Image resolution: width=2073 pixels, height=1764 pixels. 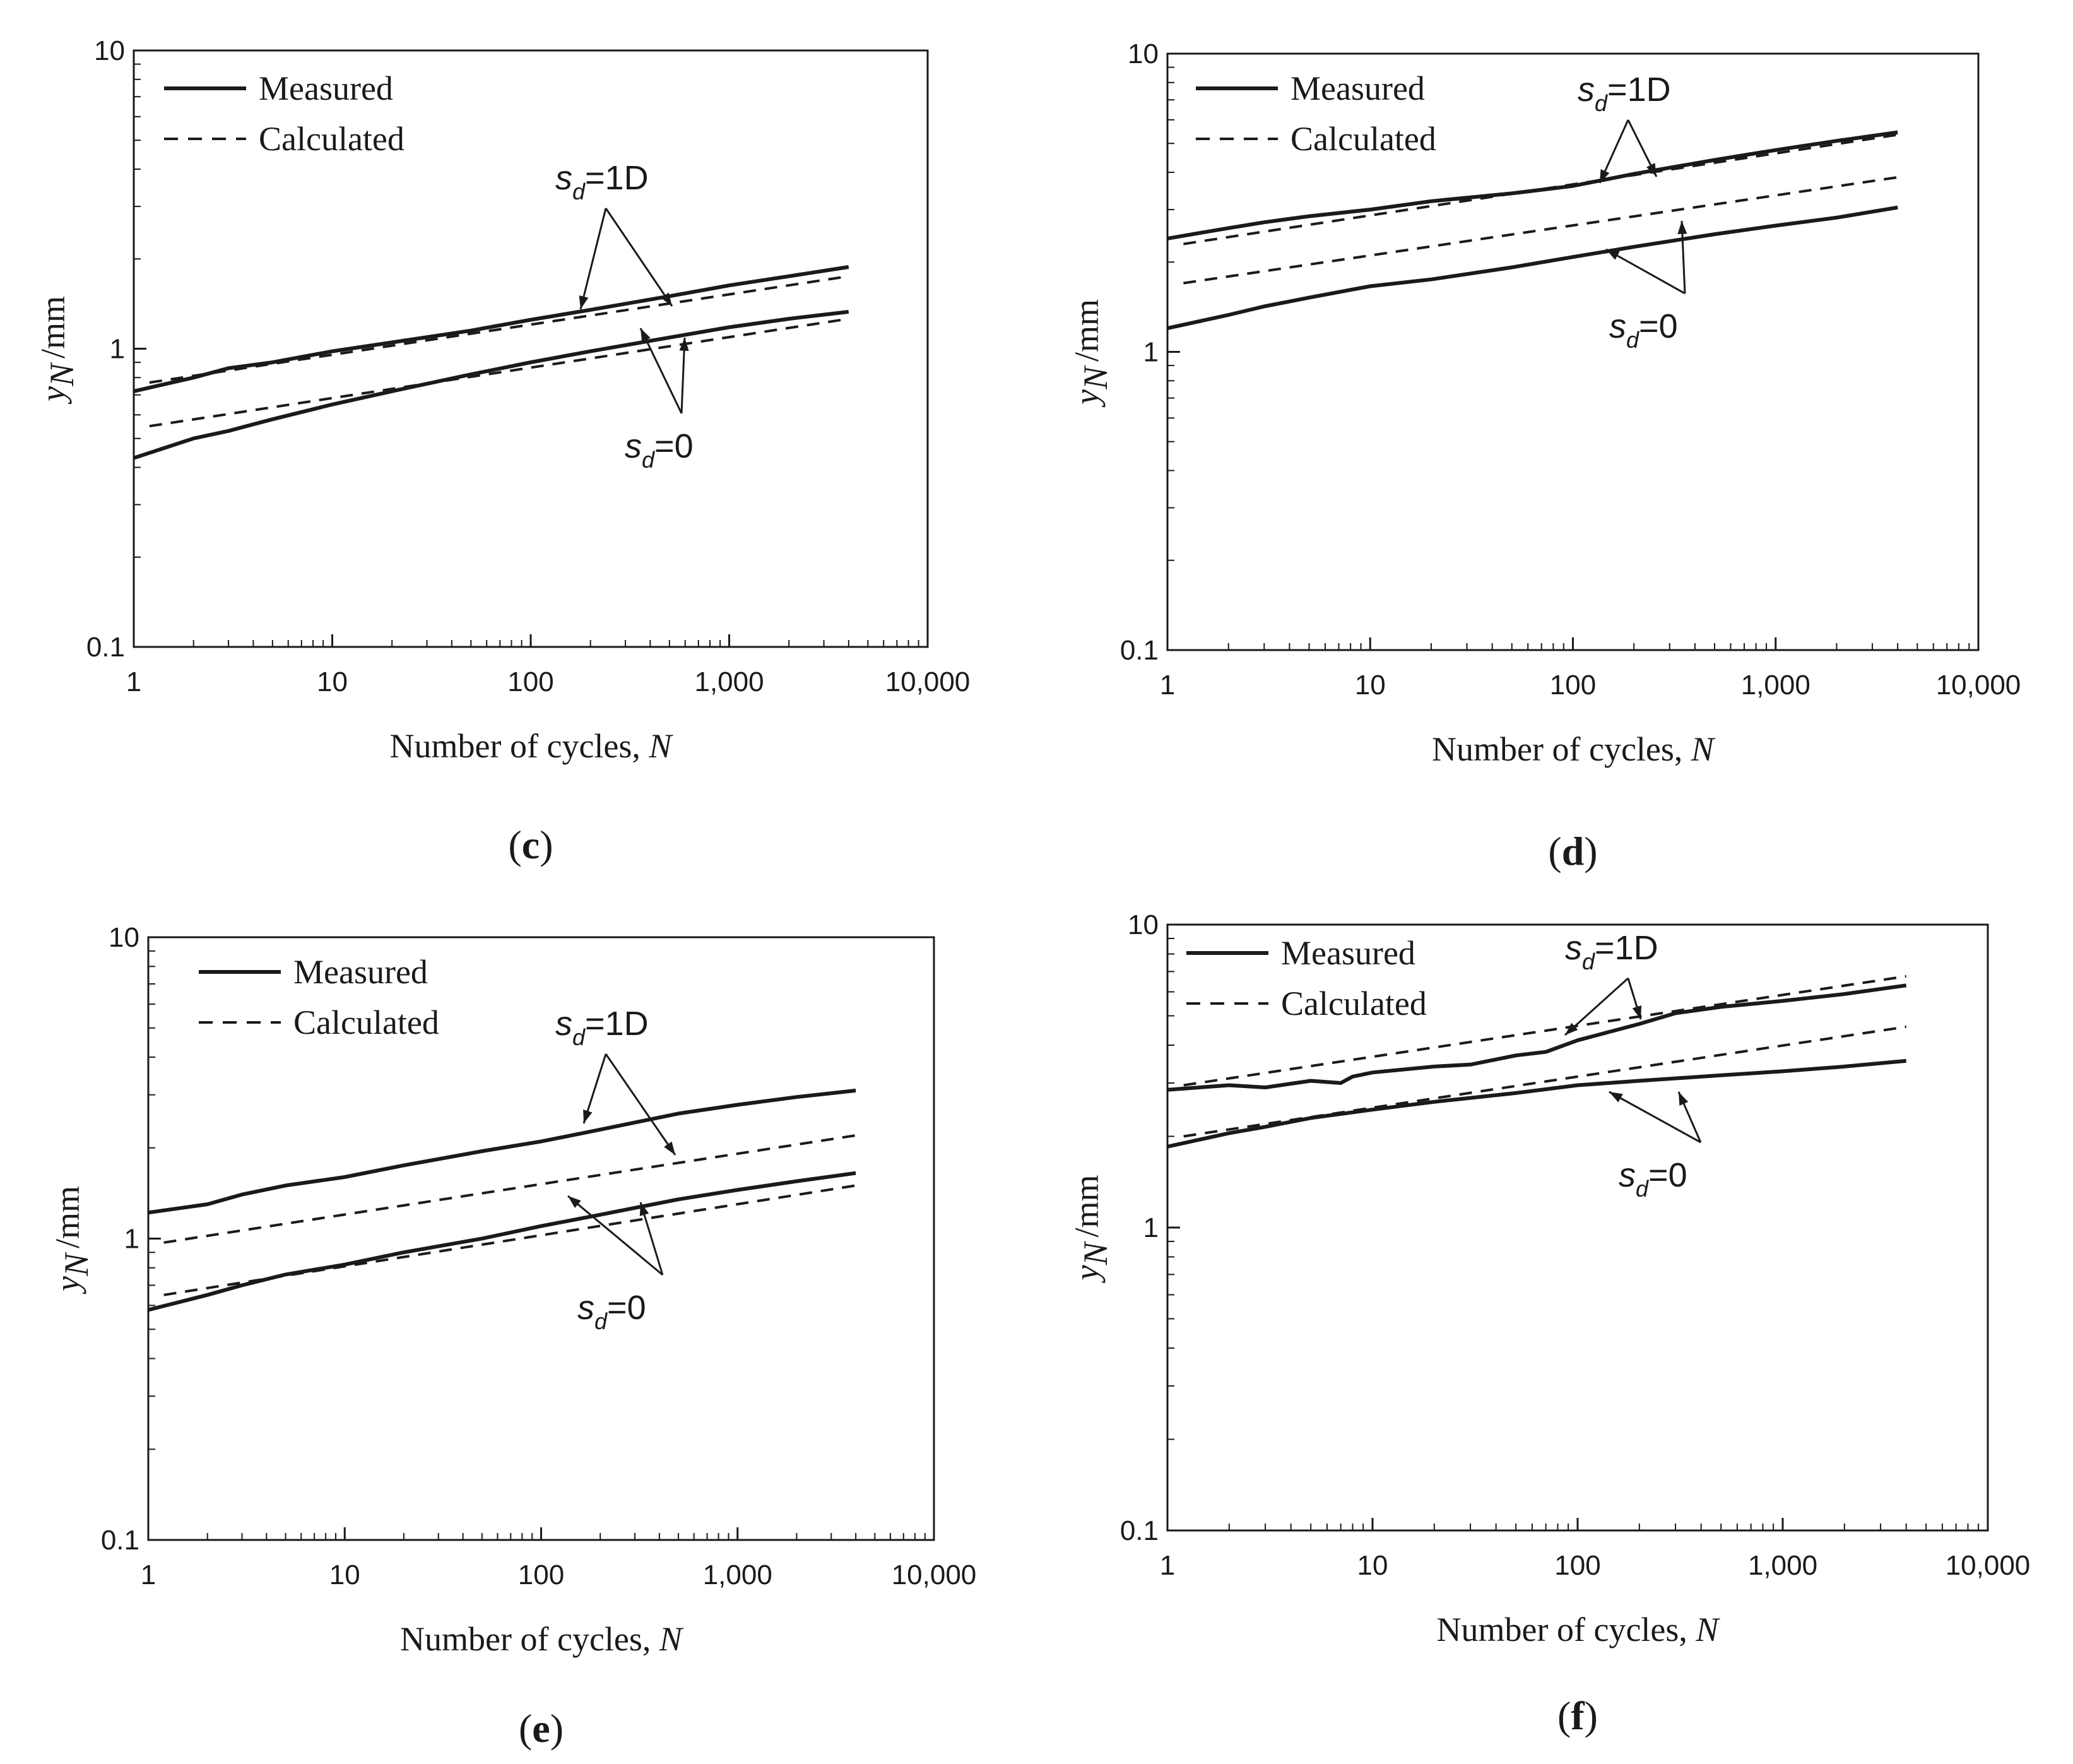 I want to click on x-axis-title: Number of cycles, N, so click(x=532, y=746).